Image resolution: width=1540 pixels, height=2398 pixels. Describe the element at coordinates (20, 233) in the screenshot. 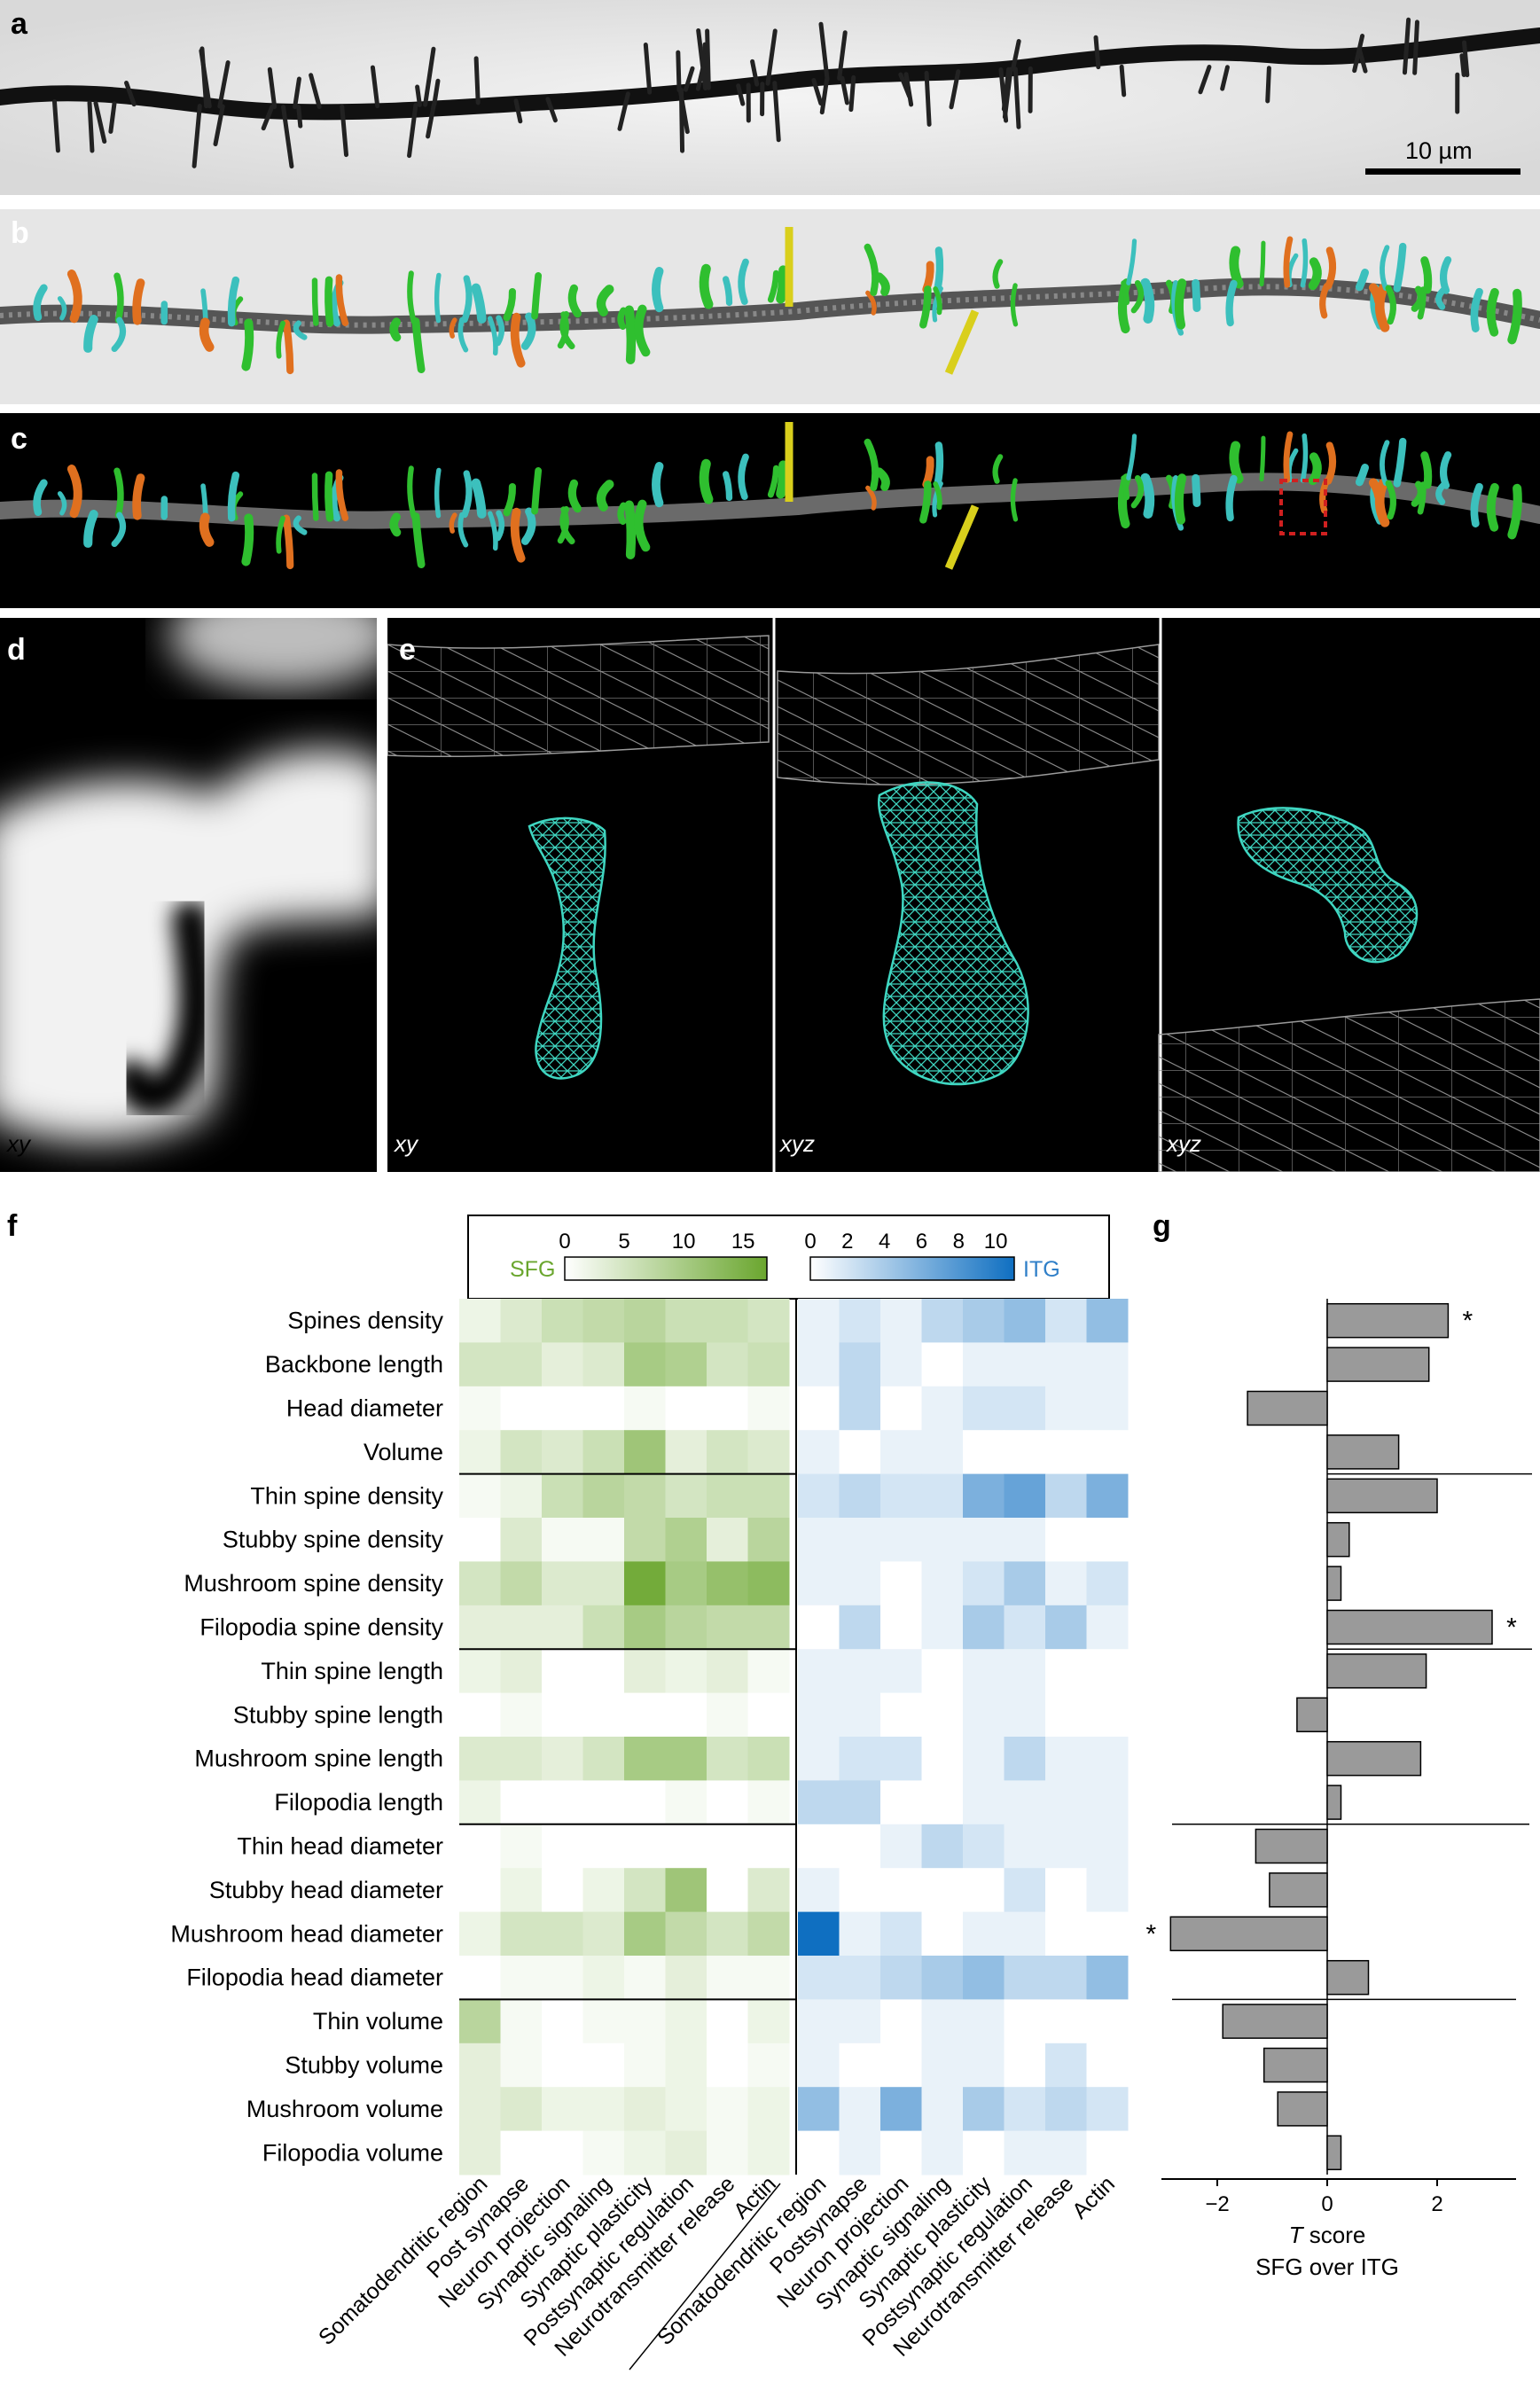

I see `panel-label-b: b` at that location.